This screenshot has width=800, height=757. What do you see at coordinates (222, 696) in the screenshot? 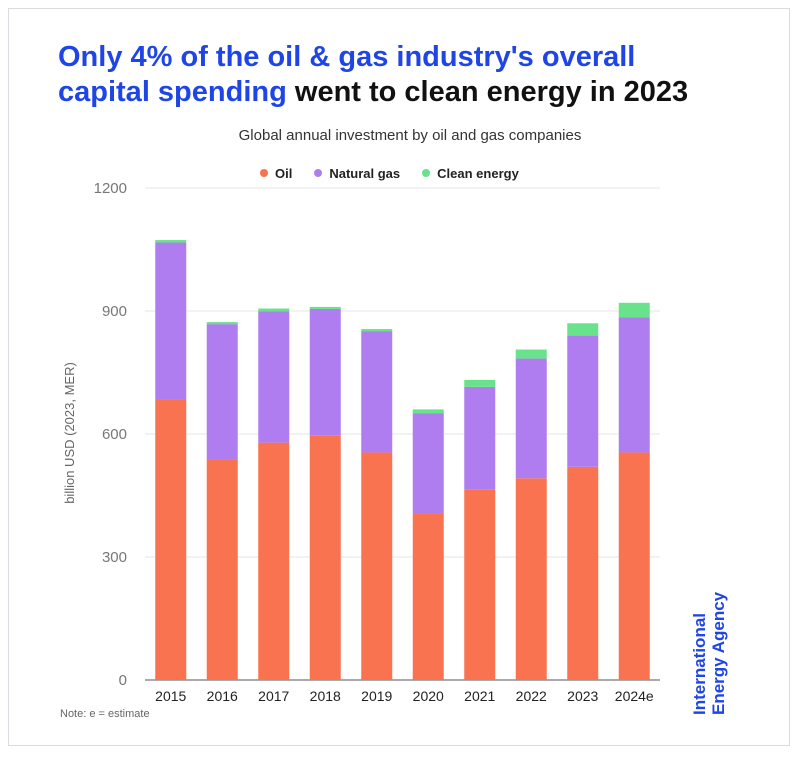
I see `x-tick-label: 2016` at bounding box center [222, 696].